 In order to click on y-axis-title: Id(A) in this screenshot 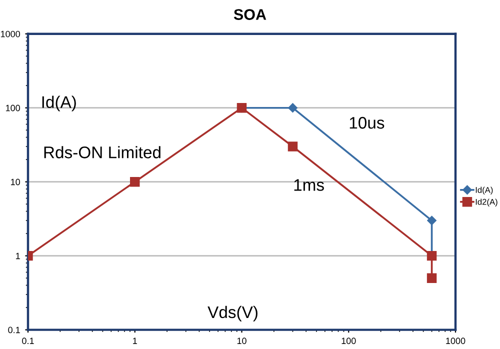, I will do `click(59, 104)`.